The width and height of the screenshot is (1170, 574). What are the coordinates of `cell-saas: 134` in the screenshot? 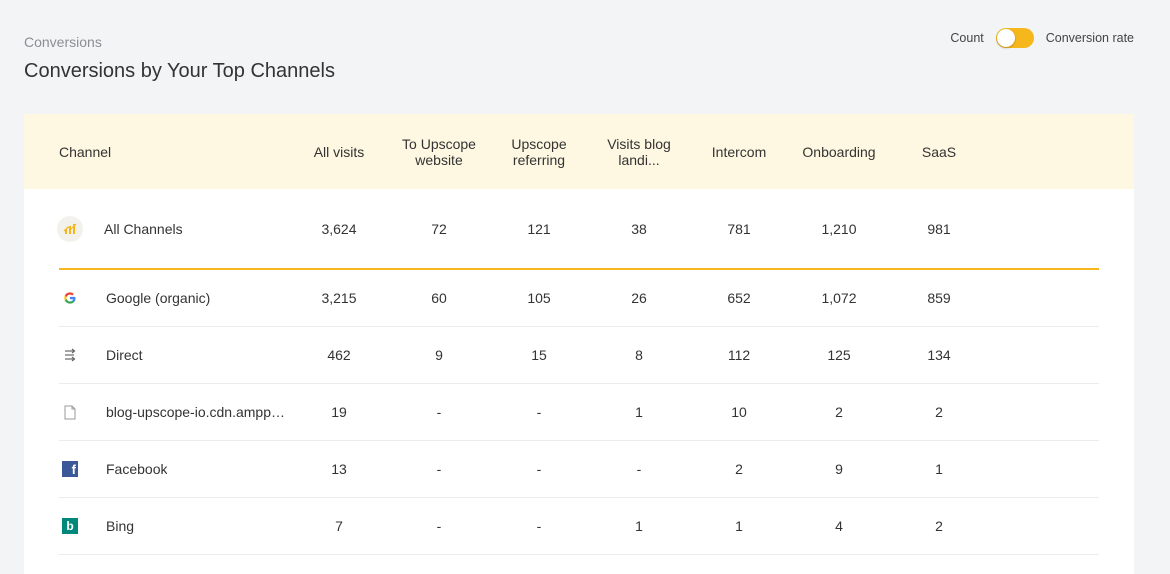 It's located at (939, 355).